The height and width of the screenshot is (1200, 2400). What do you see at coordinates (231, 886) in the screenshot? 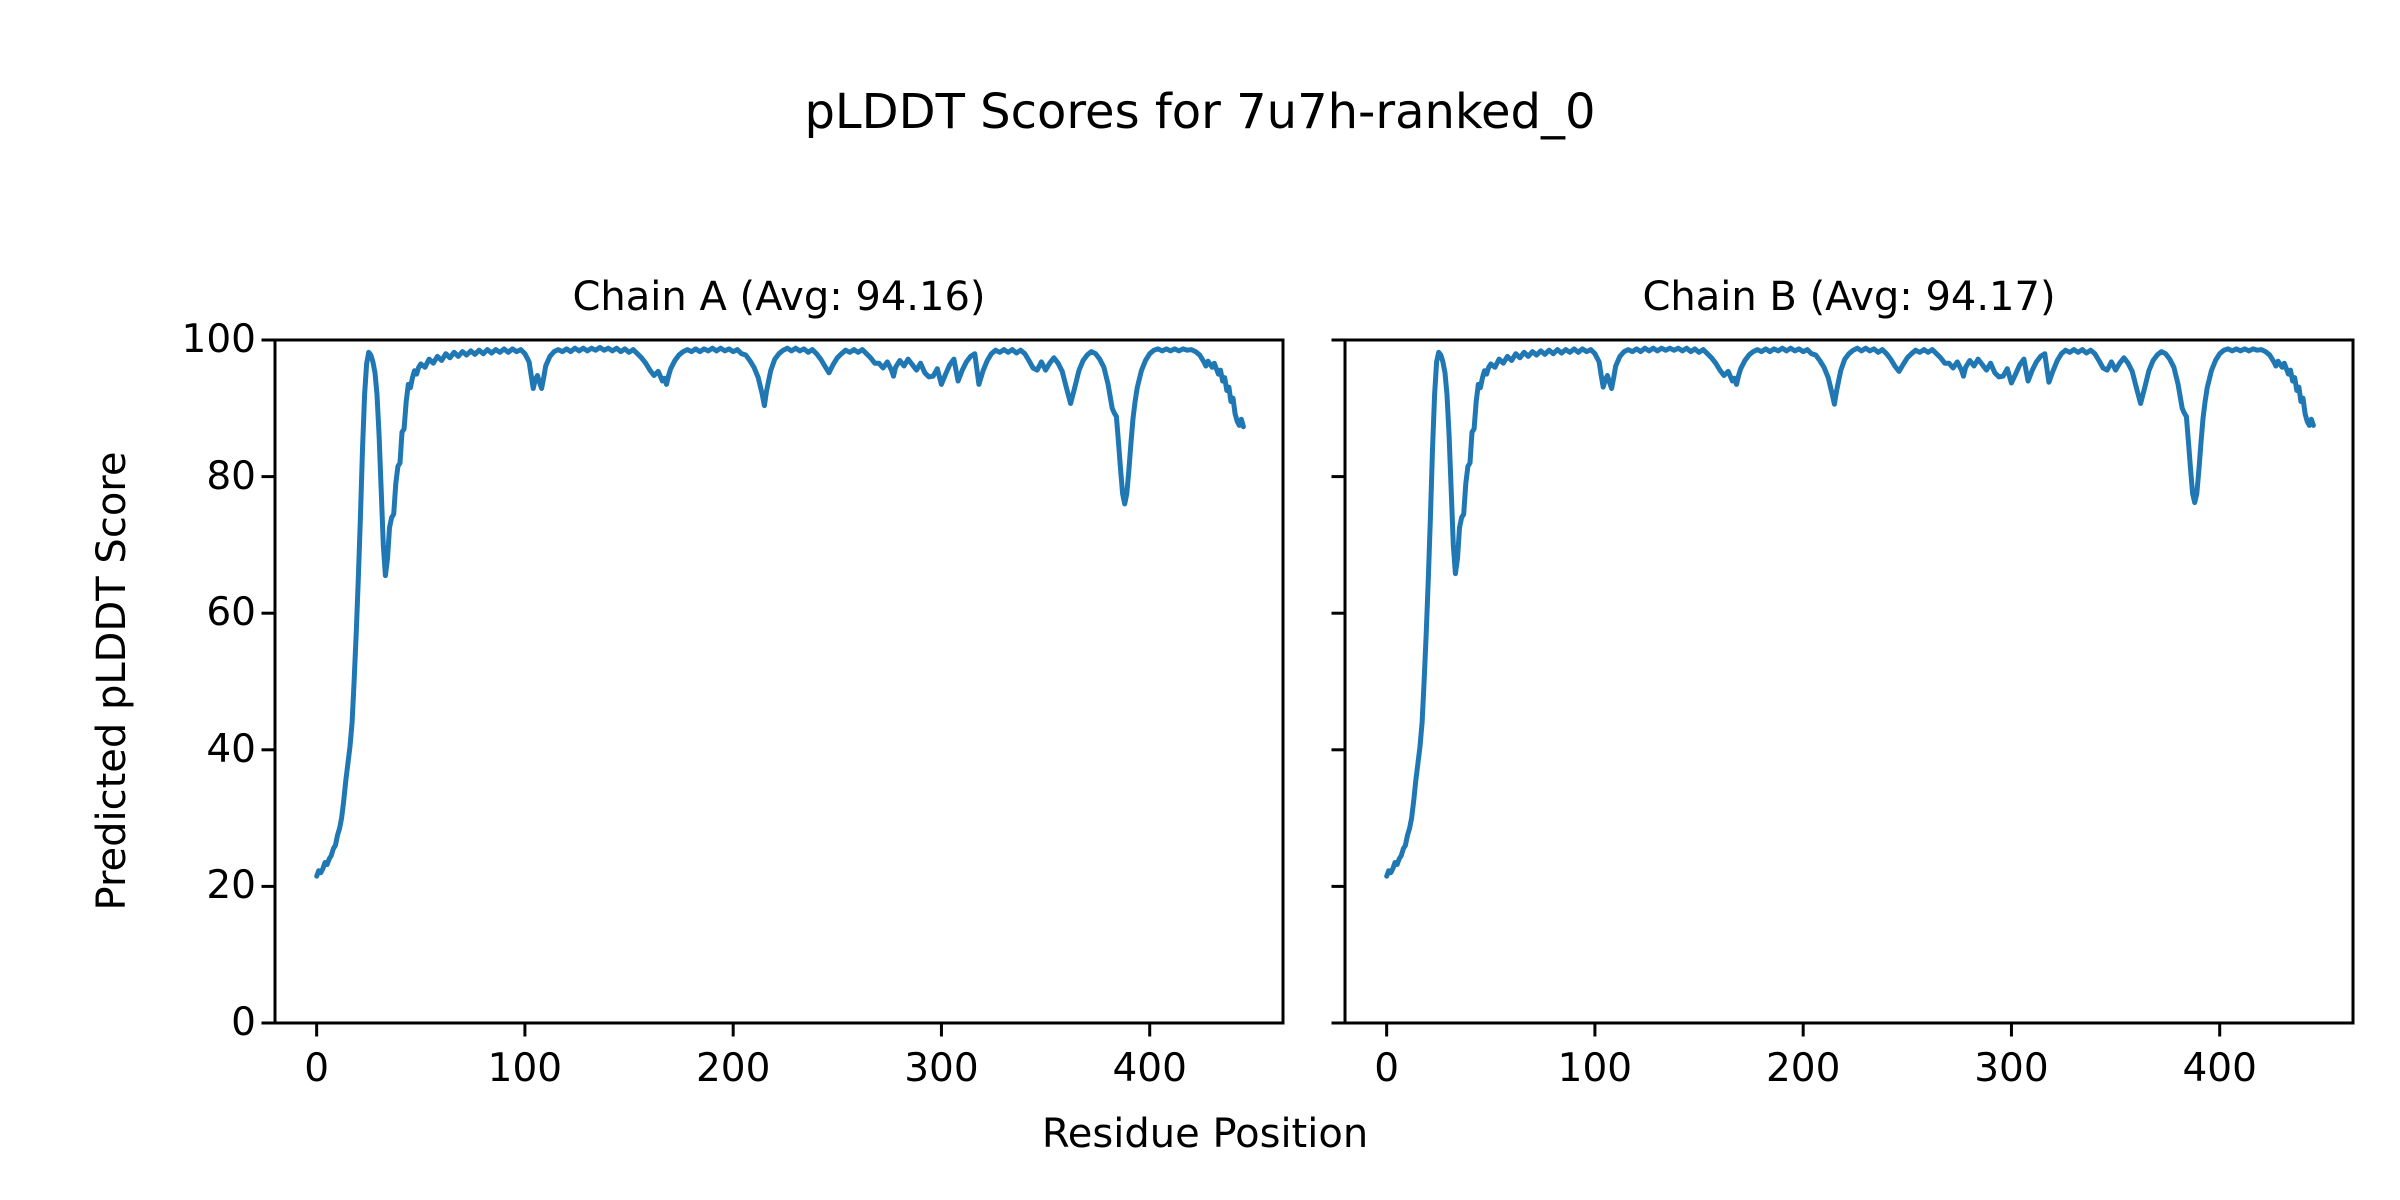
I see `y-tick-label: 20` at bounding box center [231, 886].